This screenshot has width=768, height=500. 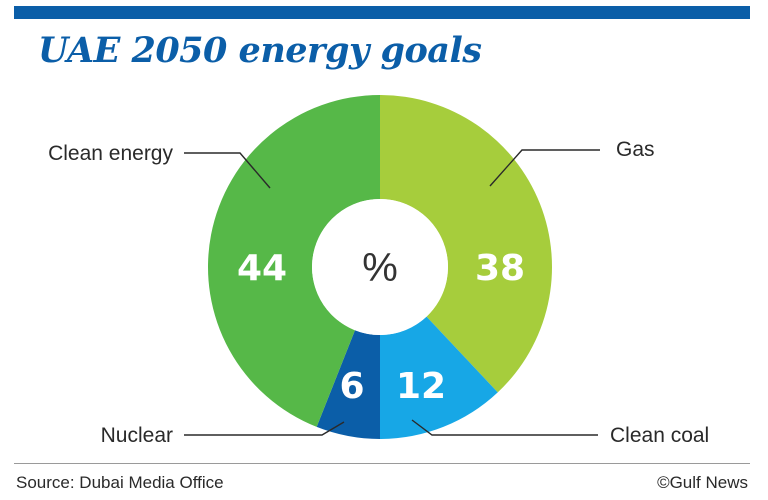 I want to click on center-unit-label: %, so click(x=380, y=268).